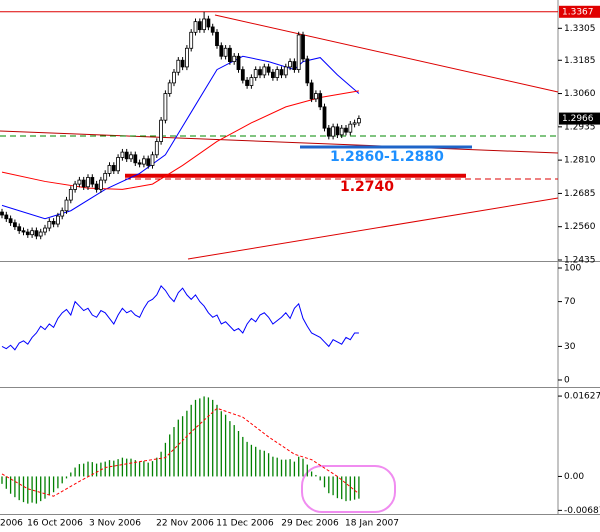 Image resolution: width=600 pixels, height=532 pixels. I want to click on last-price-label: 1.2966, so click(578, 119).